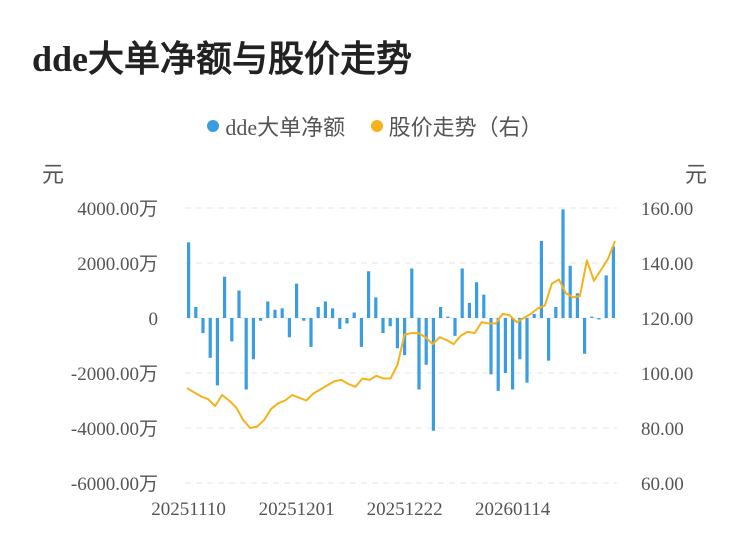 This screenshot has height=558, width=750. What do you see at coordinates (667, 209) in the screenshot?
I see `y-right-tick-label: 160.00` at bounding box center [667, 209].